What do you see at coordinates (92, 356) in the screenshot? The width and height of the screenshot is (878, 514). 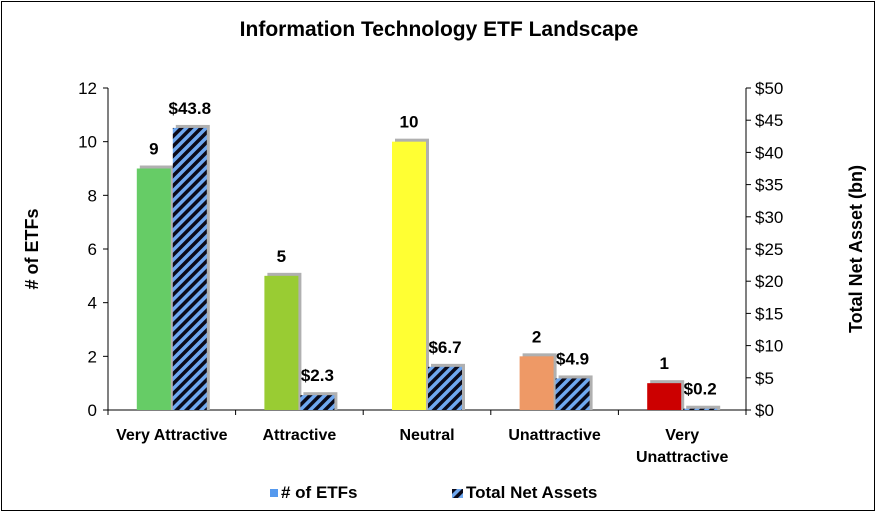 I see `y-tick-label-left: 2` at bounding box center [92, 356].